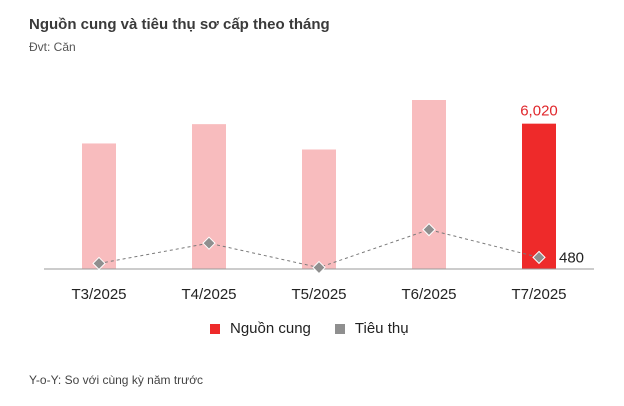  What do you see at coordinates (339, 328) in the screenshot?
I see `legend-swatch-consumption` at bounding box center [339, 328].